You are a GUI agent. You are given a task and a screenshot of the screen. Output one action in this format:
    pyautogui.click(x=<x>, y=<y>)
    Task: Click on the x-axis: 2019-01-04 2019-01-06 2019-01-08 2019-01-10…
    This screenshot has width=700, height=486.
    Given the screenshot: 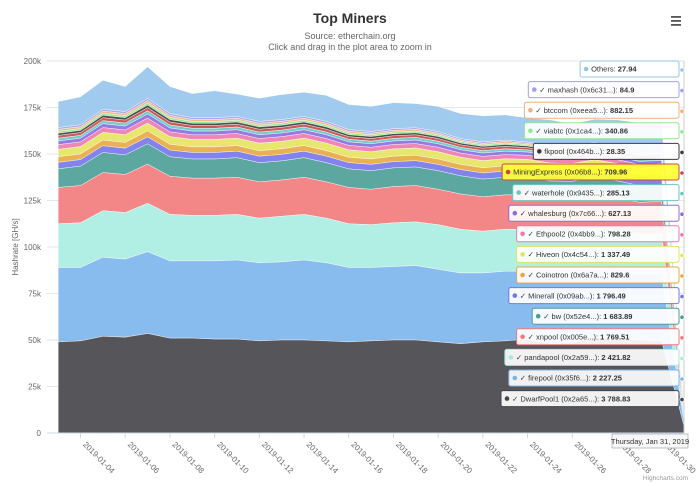 What is the action you would take?
    pyautogui.click(x=372, y=454)
    